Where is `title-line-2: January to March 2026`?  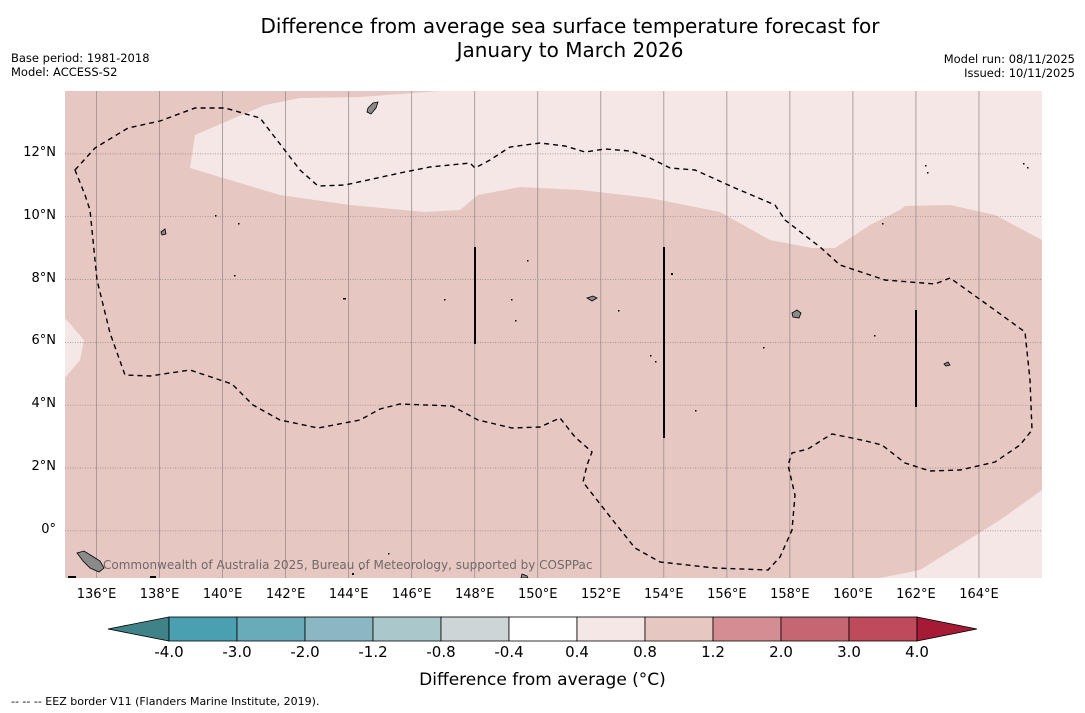
title-line-2: January to March 2026 is located at coordinates (570, 50).